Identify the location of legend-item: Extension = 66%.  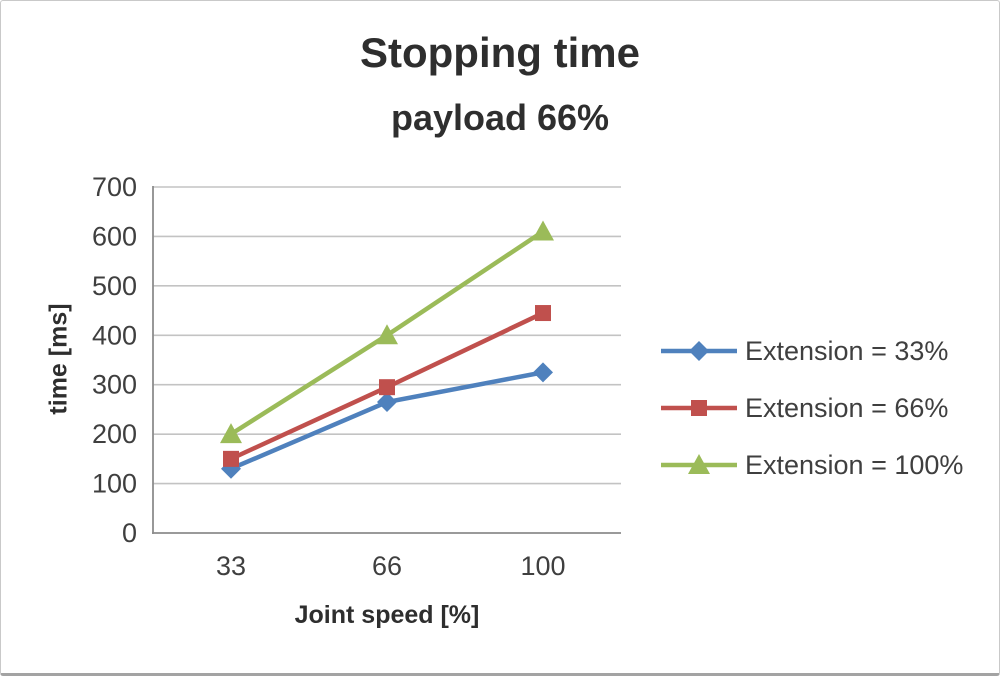
(812, 408).